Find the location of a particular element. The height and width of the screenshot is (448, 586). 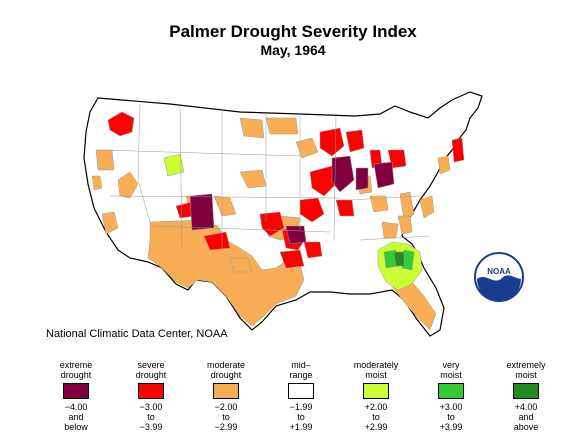

legend-range-line: −2.00 is located at coordinates (226, 407).